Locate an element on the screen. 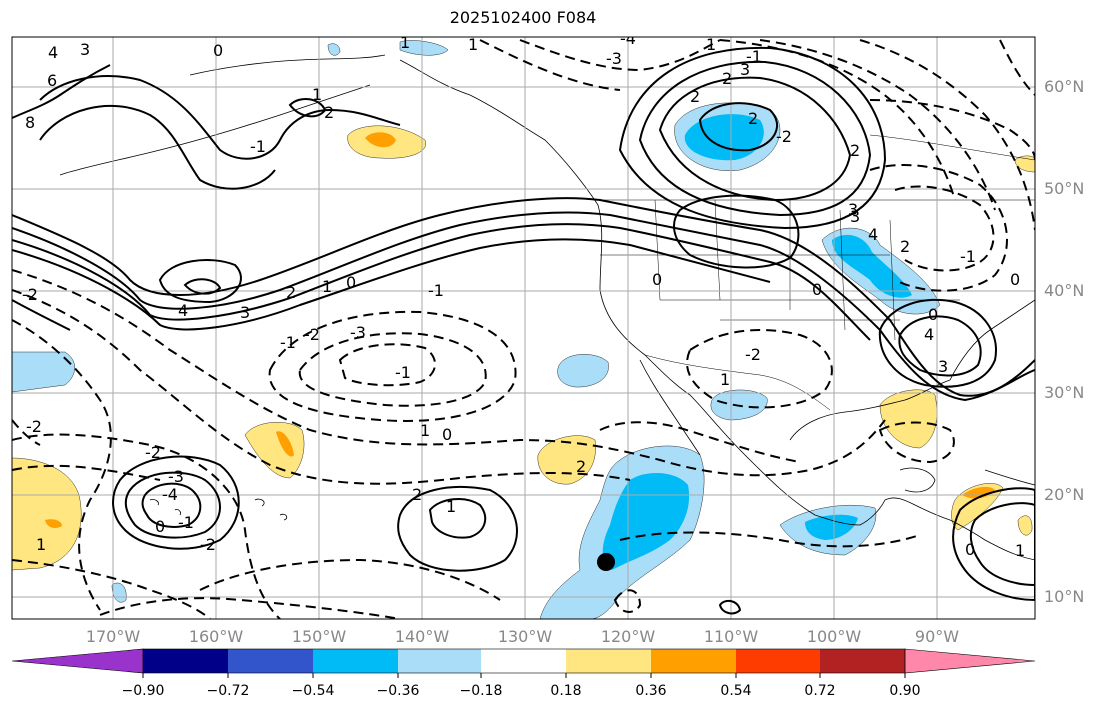 The image size is (1105, 712). lon-label: 90°W is located at coordinates (937, 636).